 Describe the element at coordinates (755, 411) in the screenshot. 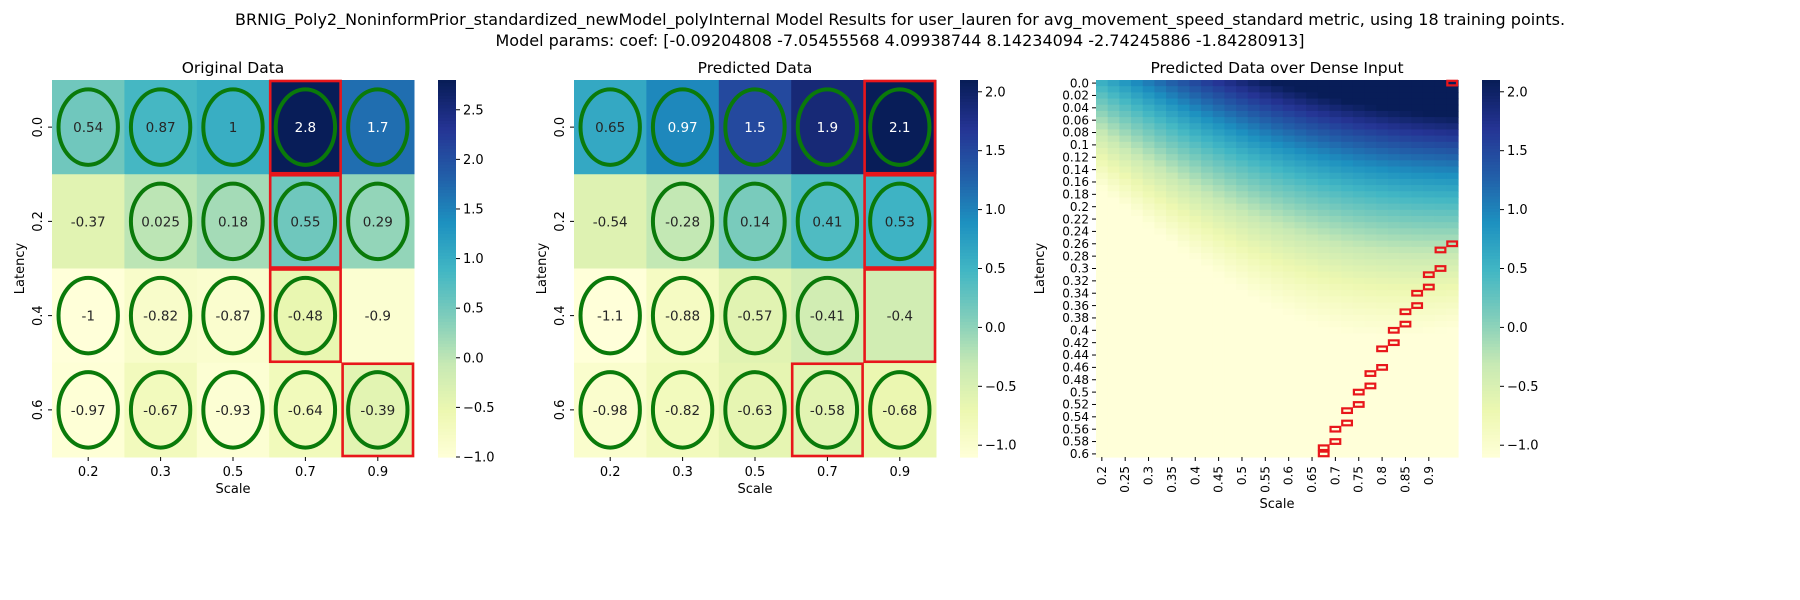

I see `cell-value-label: -0.63` at that location.